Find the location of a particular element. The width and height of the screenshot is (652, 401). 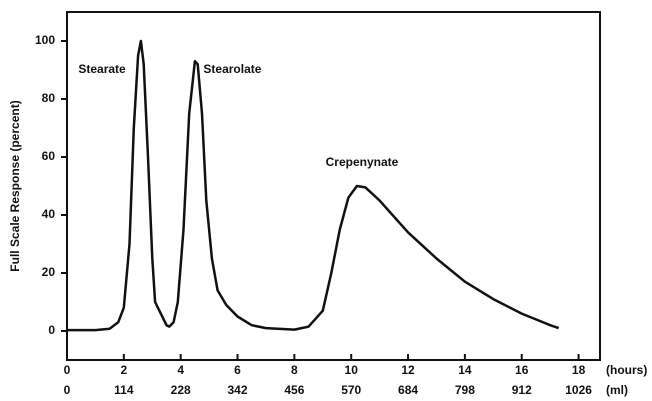

annotation: Stearolate is located at coordinates (232, 69).